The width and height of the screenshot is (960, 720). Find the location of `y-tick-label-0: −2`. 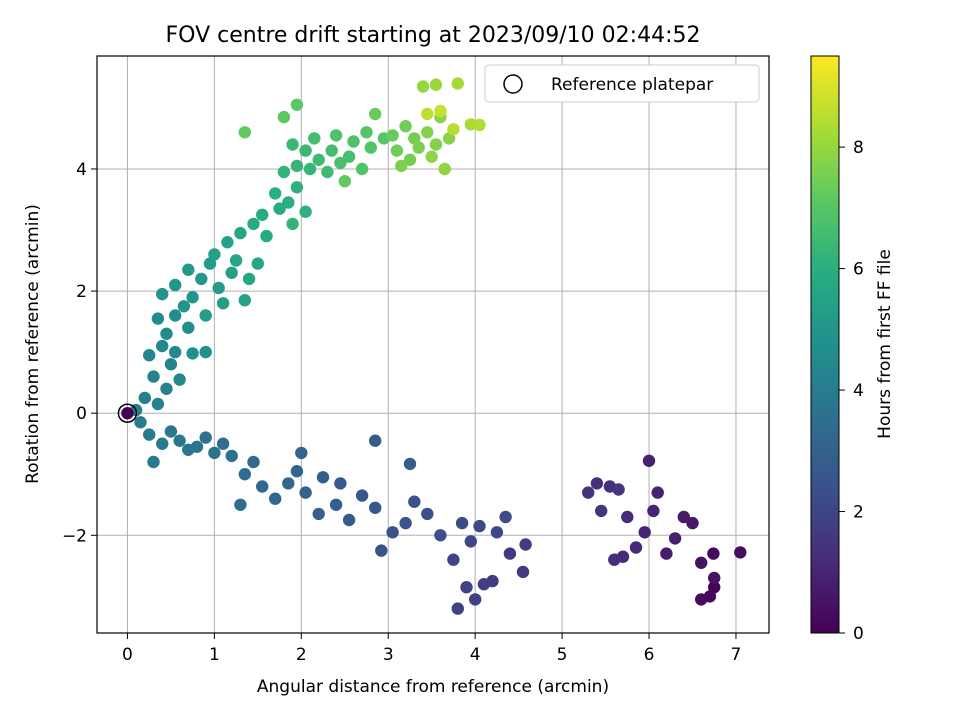

y-tick-label-0: −2 is located at coordinates (74, 536).